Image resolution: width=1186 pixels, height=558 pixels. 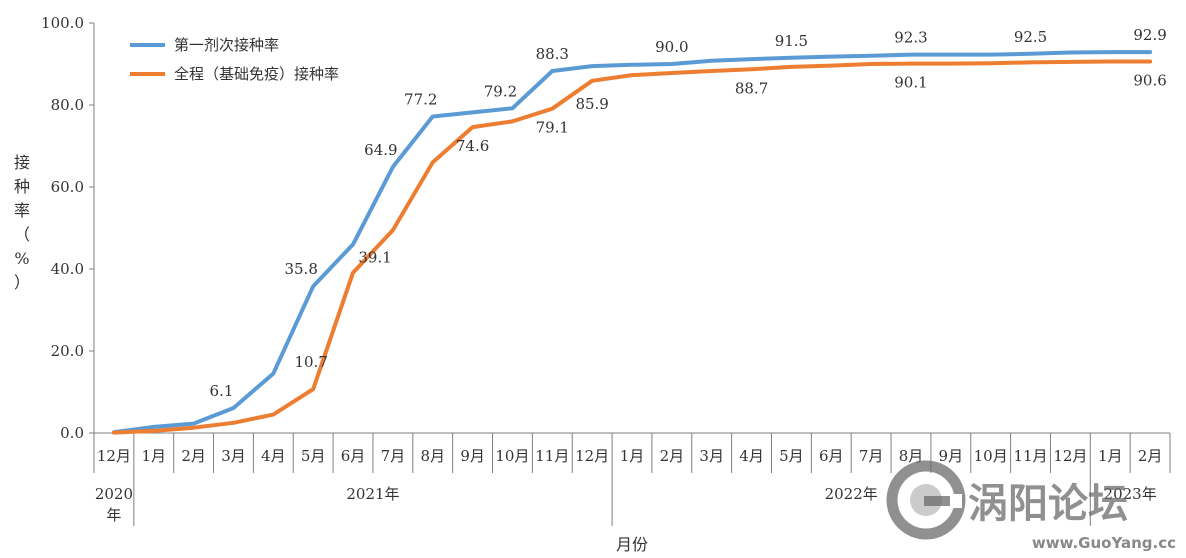 What do you see at coordinates (380, 150) in the screenshot?
I see `data-label: 64.9` at bounding box center [380, 150].